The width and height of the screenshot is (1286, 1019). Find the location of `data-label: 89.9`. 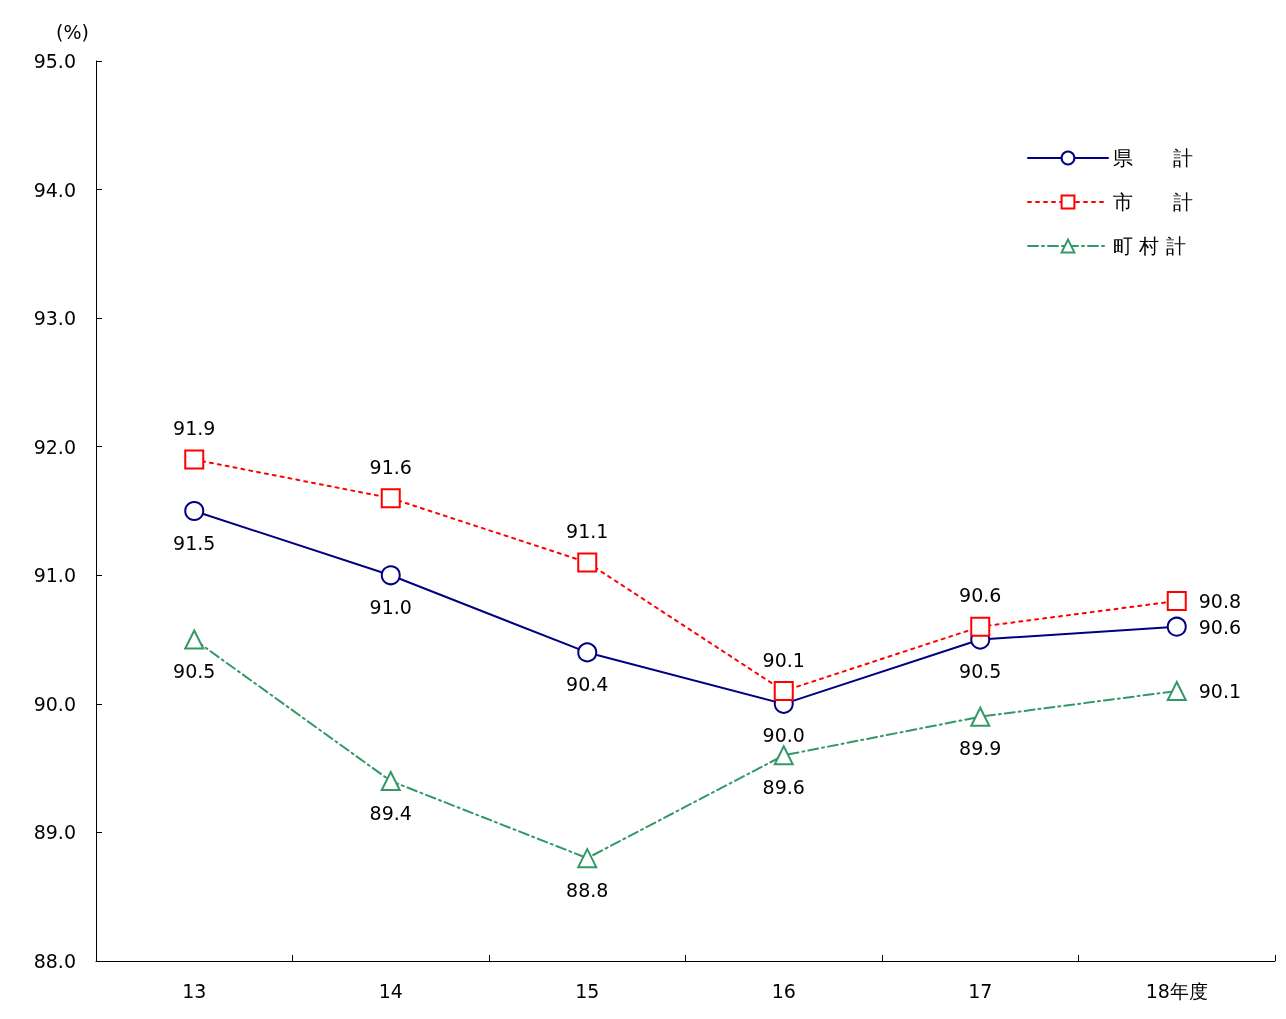

data-label: 89.9 is located at coordinates (980, 748).